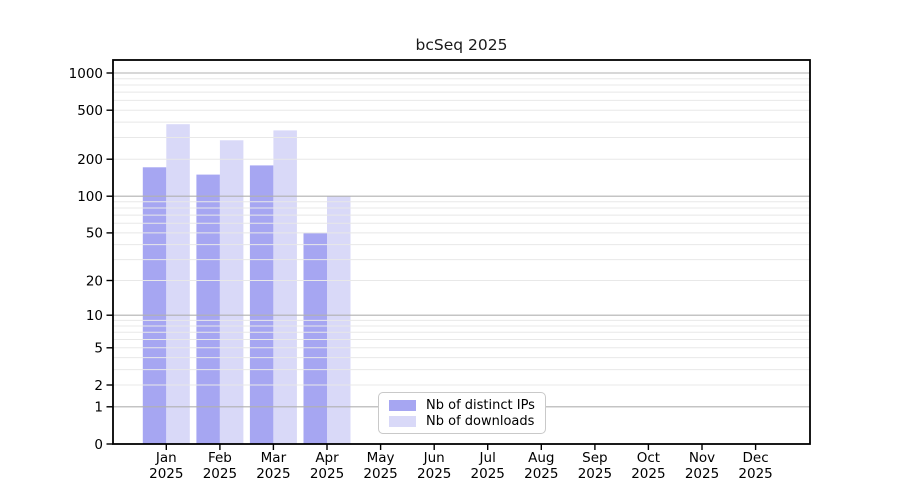  I want to click on y-tick-label: 2, so click(98, 386).